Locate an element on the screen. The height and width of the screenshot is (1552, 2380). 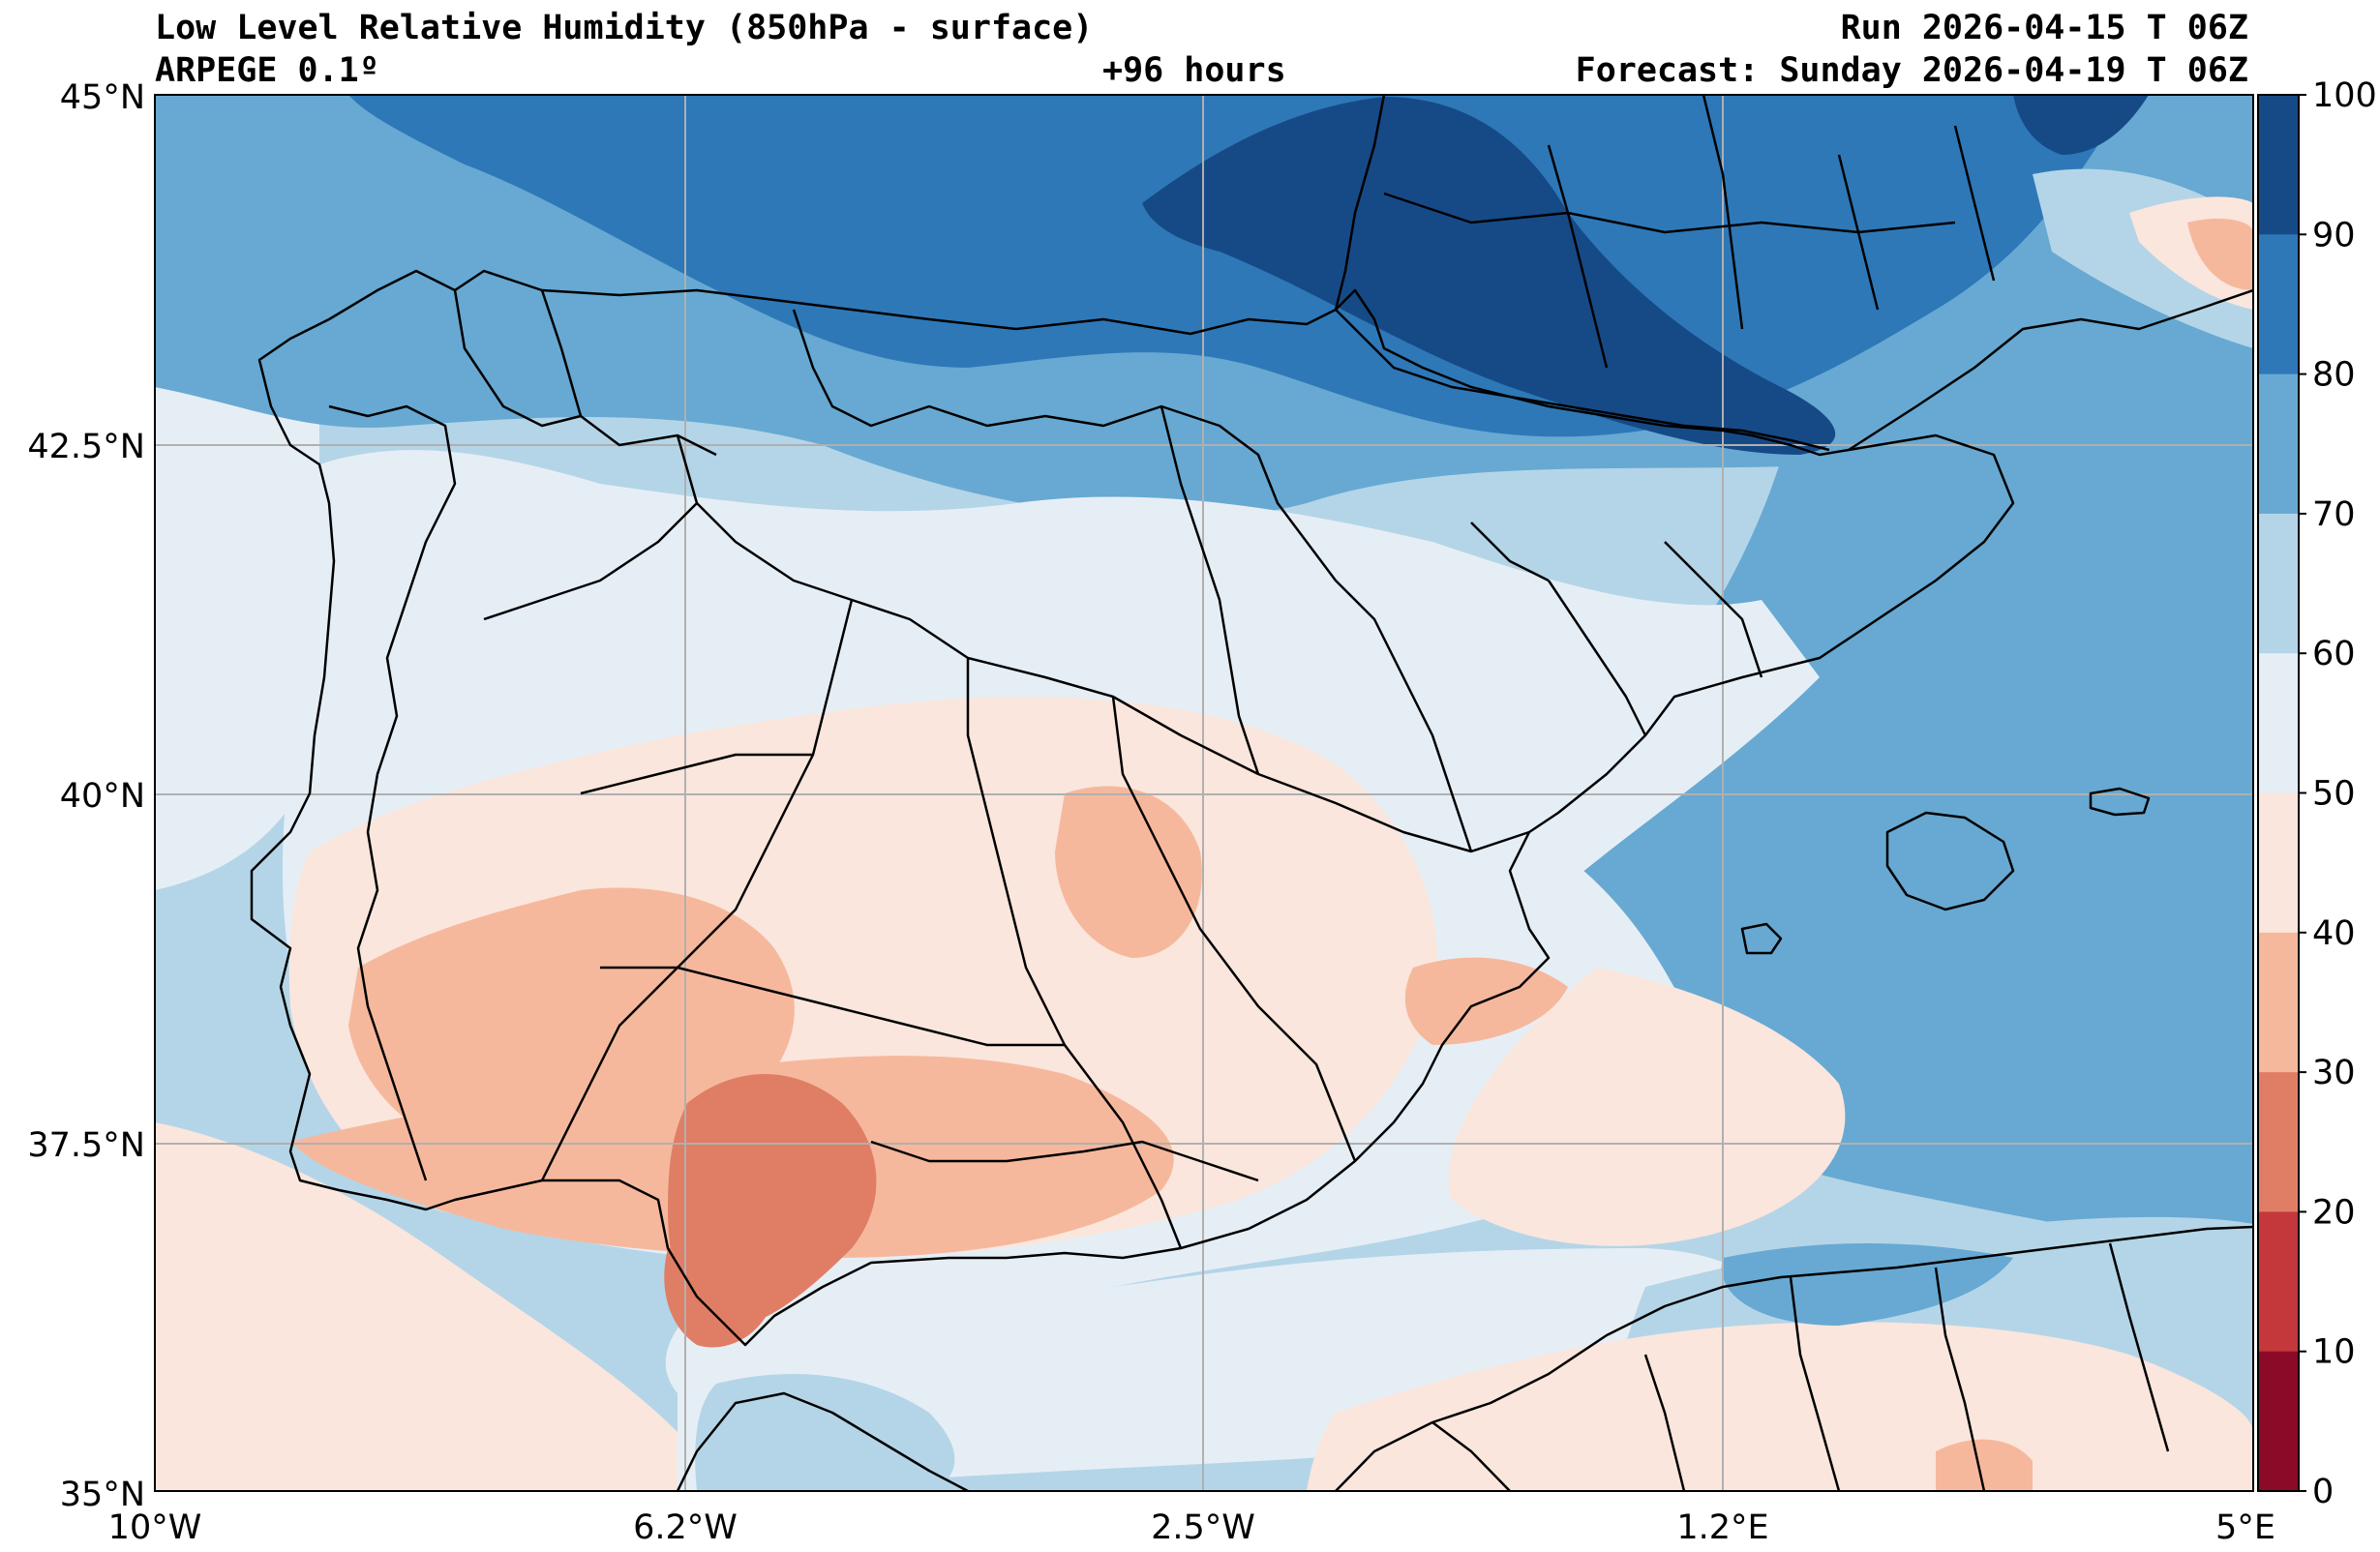
colorbar-tick-label: 100 is located at coordinates (2344, 96).